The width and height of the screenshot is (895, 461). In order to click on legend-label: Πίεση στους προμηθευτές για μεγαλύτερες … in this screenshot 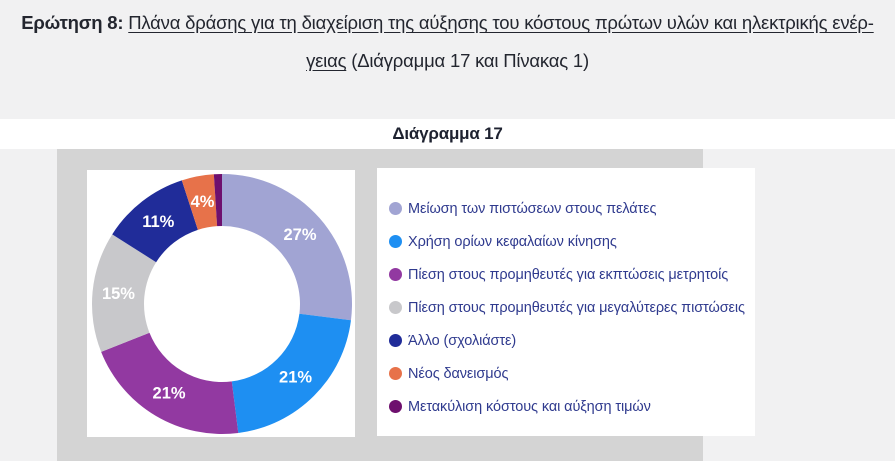, I will do `click(576, 307)`.